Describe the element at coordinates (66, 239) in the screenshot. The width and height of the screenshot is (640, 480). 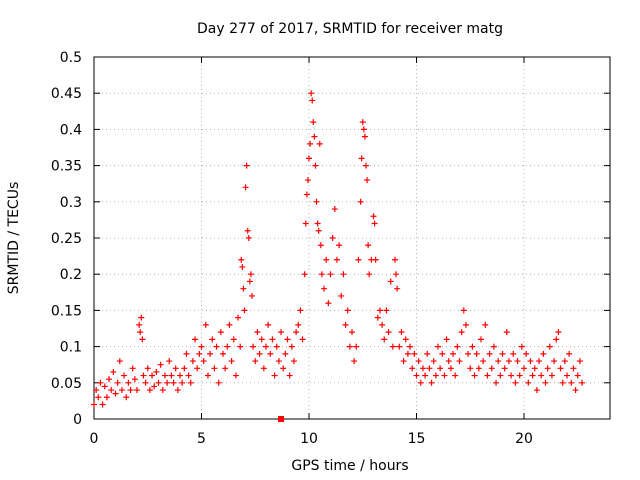
I see `y-tick-label: 0.25` at that location.